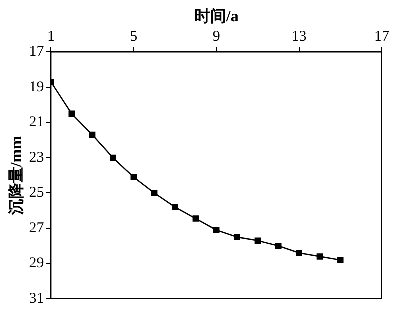  I want to click on y-tick-label: 21, so click(36, 122).